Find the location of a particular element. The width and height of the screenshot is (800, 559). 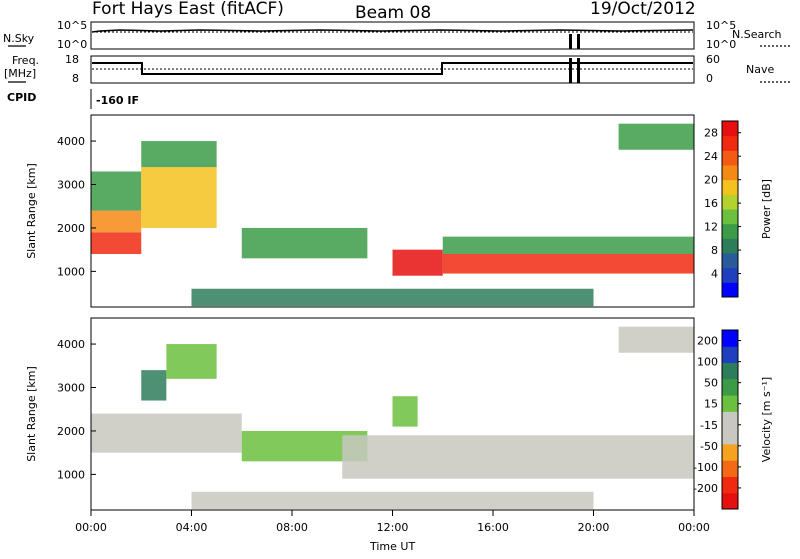

x-tick-label: 08:00 is located at coordinates (292, 527).